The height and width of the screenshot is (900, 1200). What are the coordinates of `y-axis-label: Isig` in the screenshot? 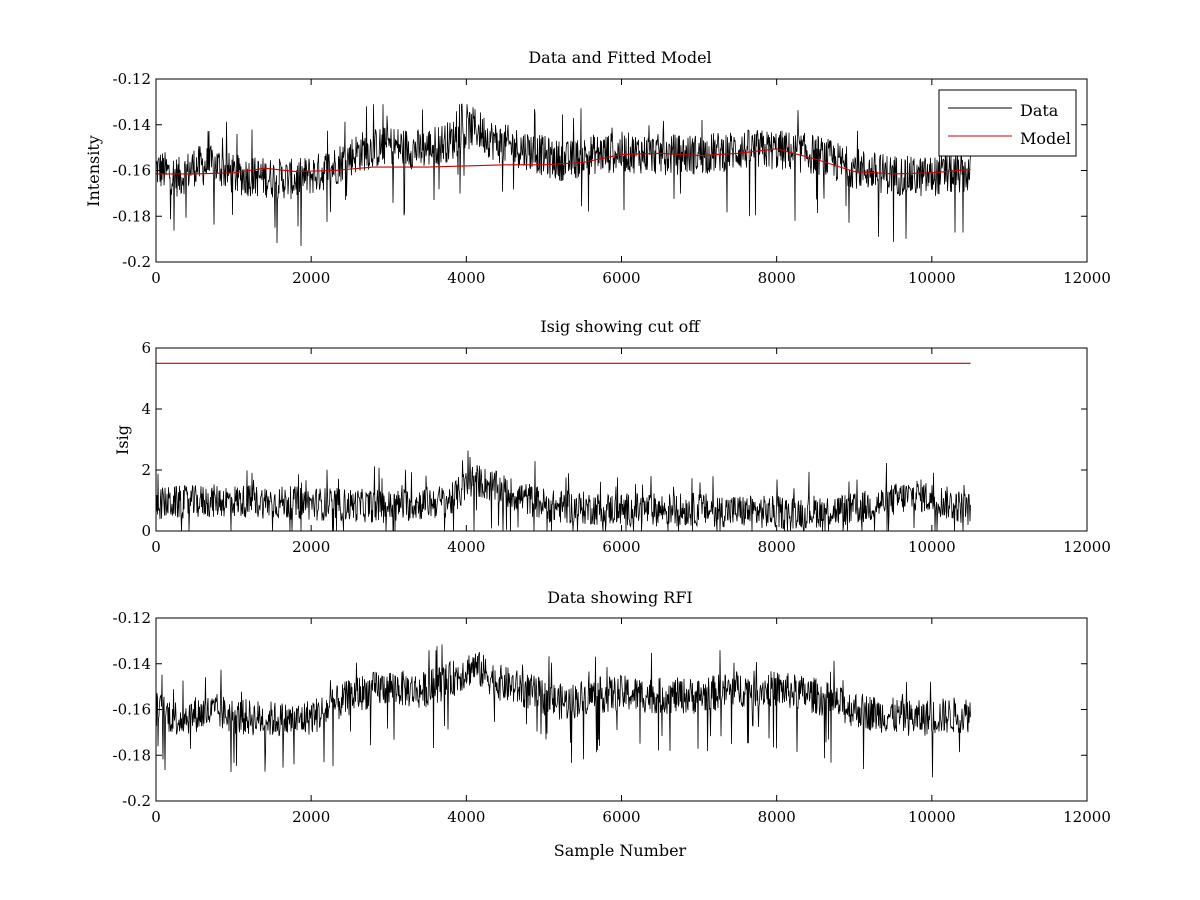 It's located at (122, 440).